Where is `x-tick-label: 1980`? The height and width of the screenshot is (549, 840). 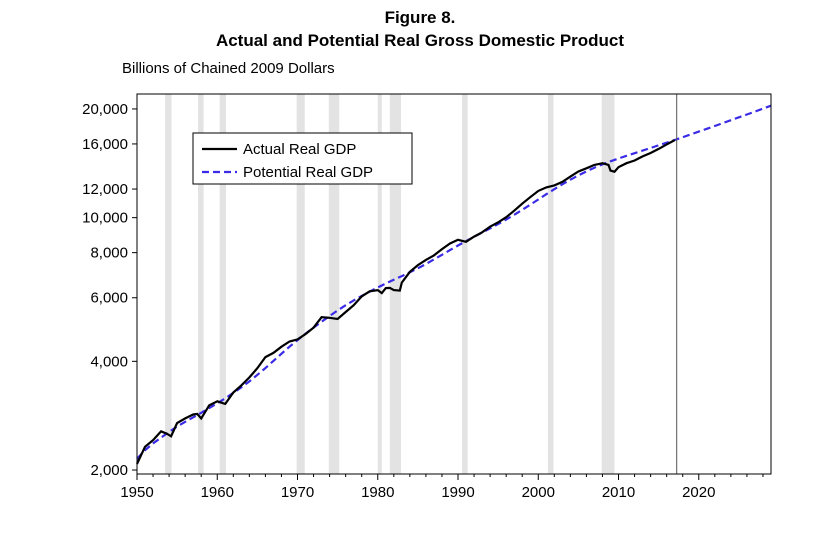
x-tick-label: 1980 is located at coordinates (377, 492).